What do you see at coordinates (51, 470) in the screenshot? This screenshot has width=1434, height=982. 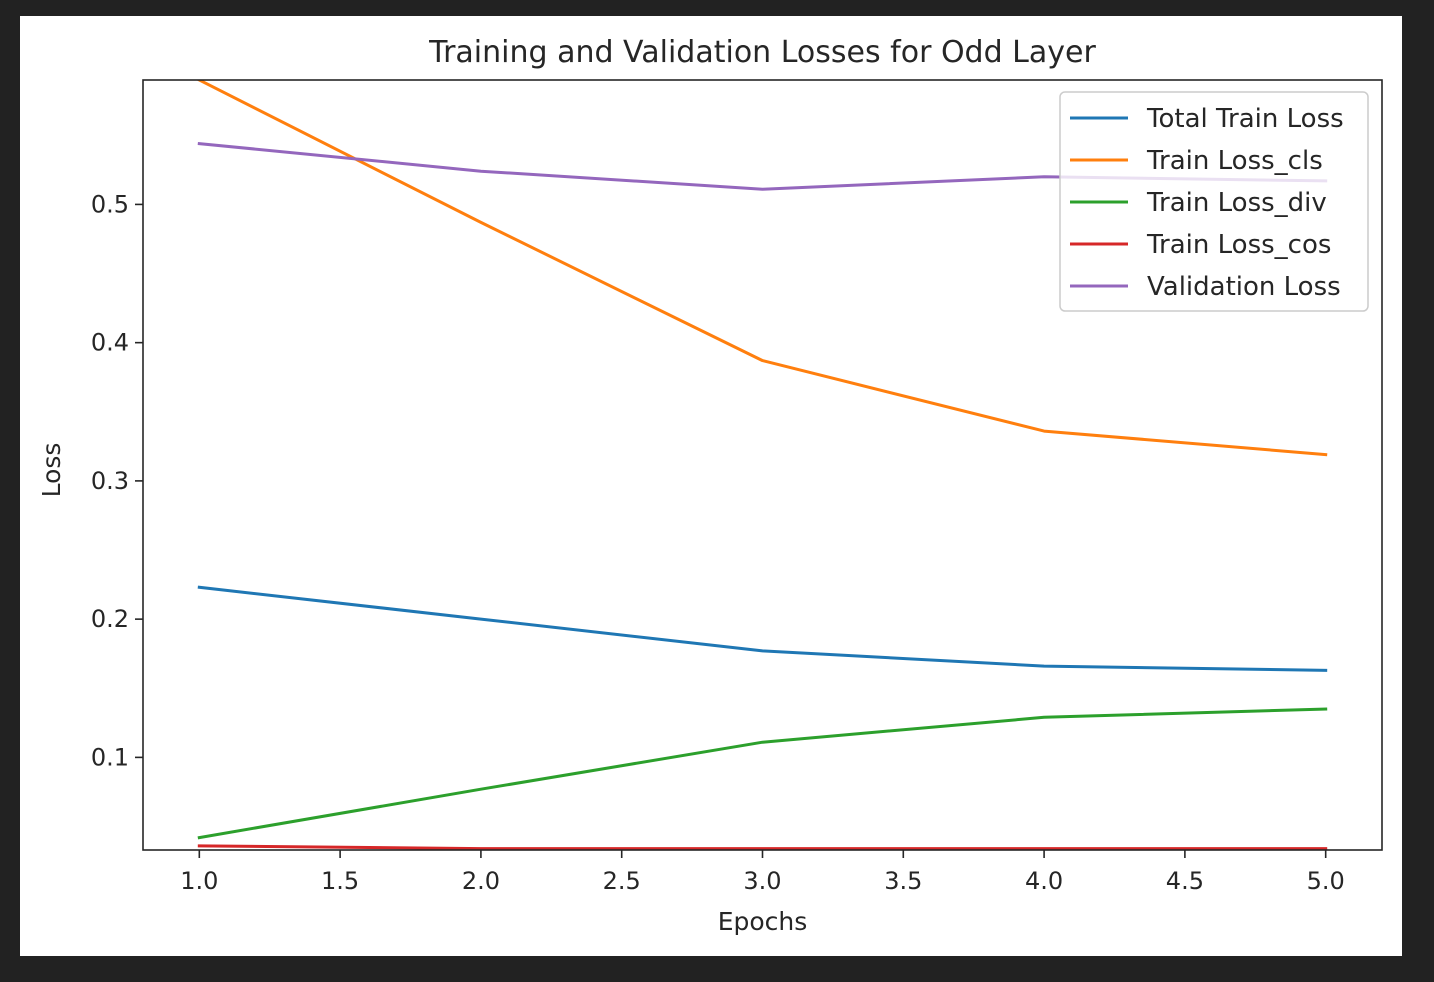 I see `y-axis-label: Loss` at bounding box center [51, 470].